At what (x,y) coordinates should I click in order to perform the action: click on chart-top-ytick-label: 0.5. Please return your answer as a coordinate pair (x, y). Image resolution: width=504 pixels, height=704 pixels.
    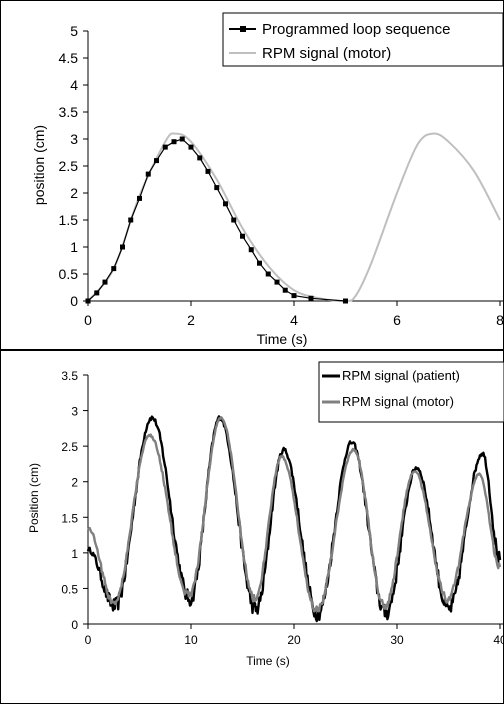
    Looking at the image, I should click on (69, 274).